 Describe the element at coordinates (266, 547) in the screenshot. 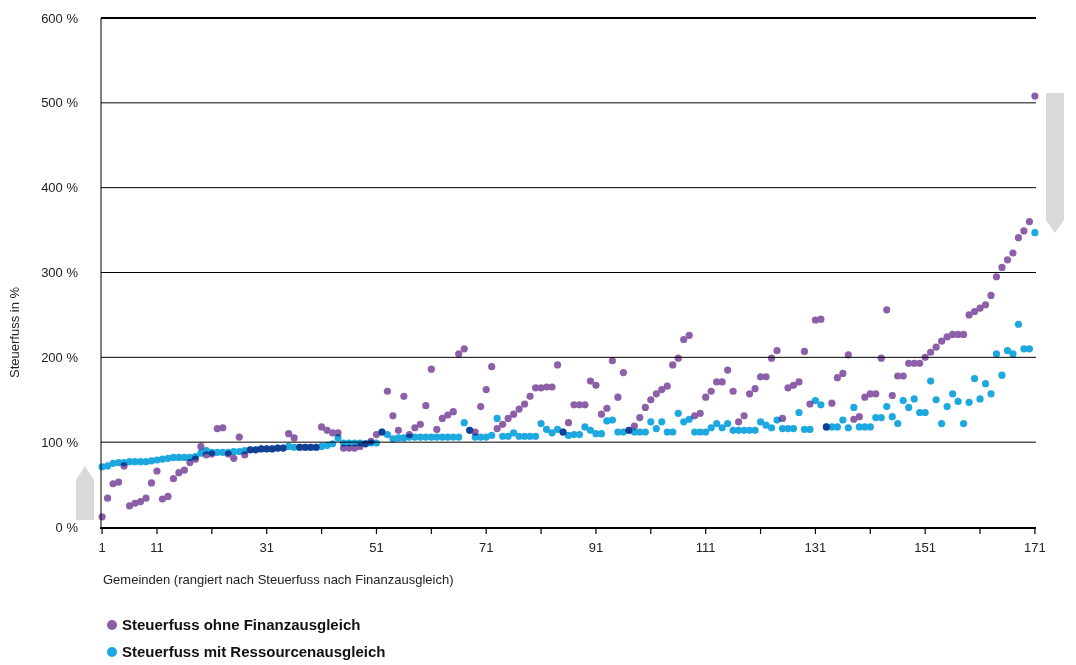

I see `x-tick-label: 31` at that location.